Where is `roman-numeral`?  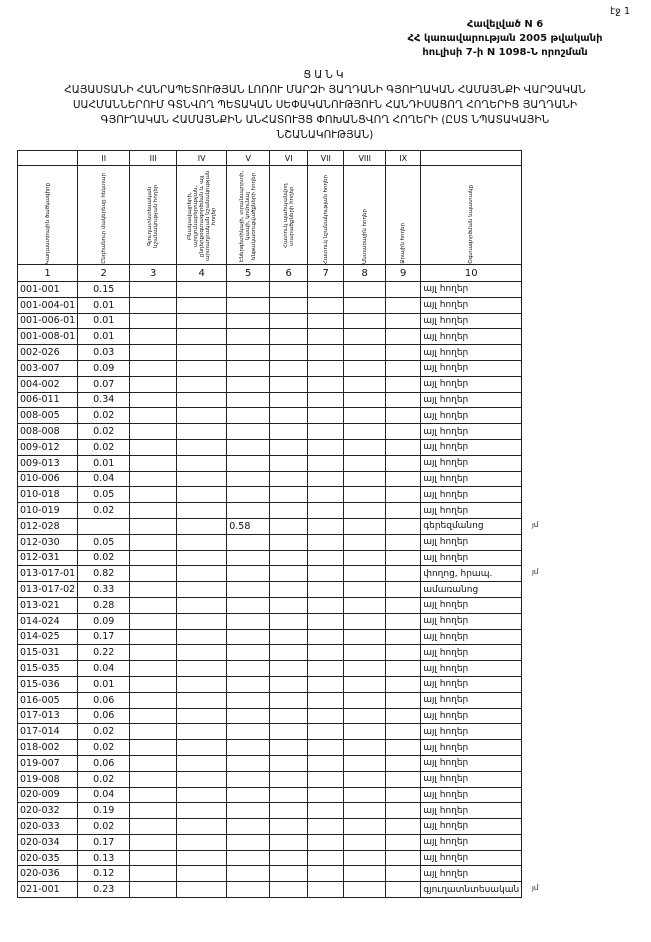
roman-numeral is located at coordinates (47, 158).